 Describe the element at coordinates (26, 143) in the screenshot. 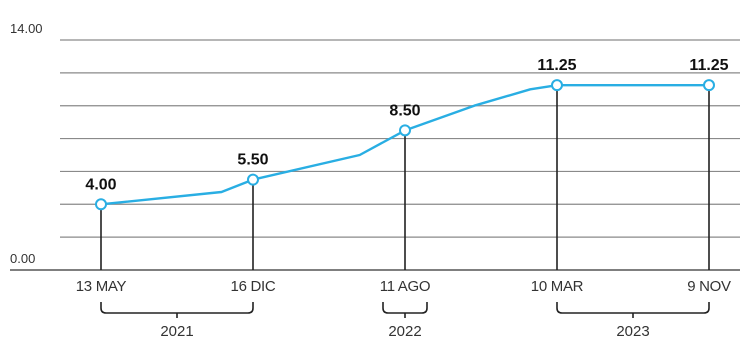

I see `y-tick-labels: 14.00 0.00` at that location.